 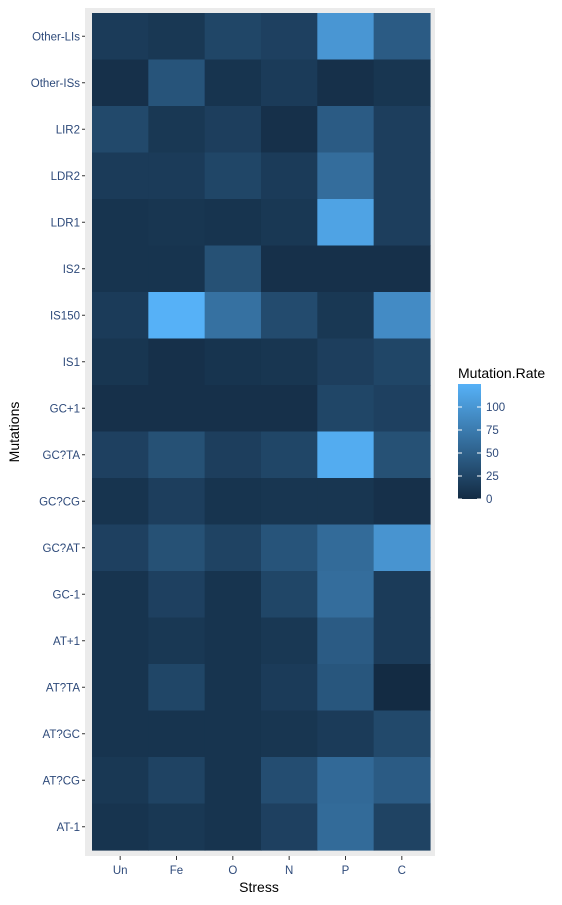 What do you see at coordinates (233, 455) in the screenshot?
I see `heatmap-cell-GC?TA-O` at bounding box center [233, 455].